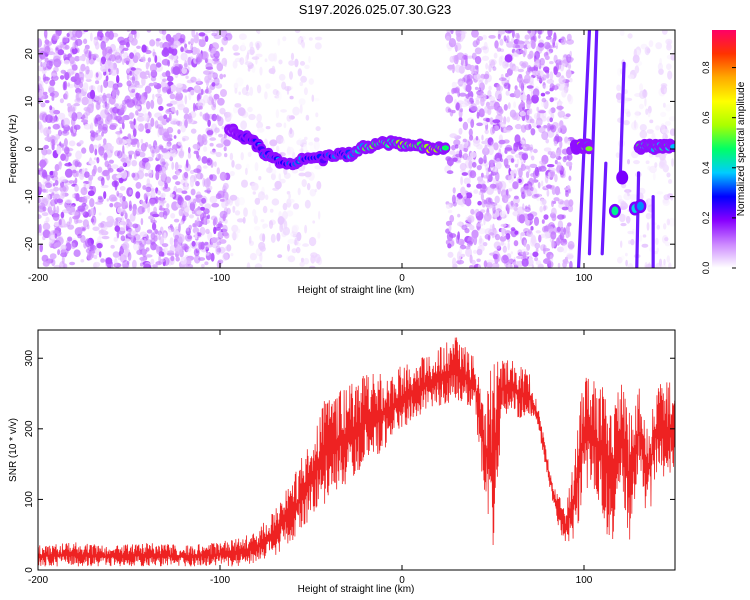  Describe the element at coordinates (13, 149) in the screenshot. I see `spectrogram-y-axis-label: Frequency (Hz)` at that location.